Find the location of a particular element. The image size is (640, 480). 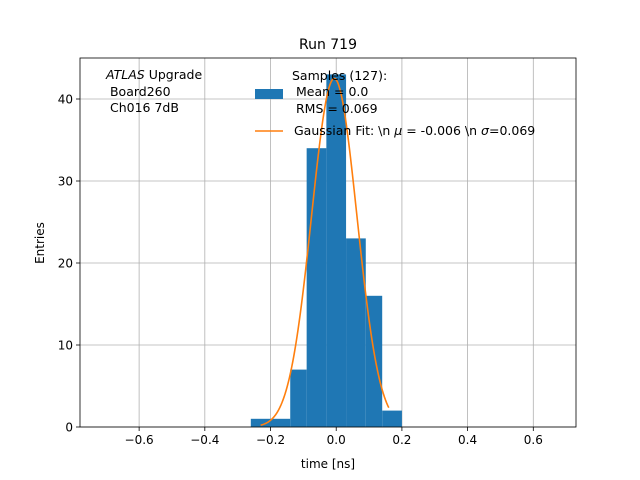

x-tick-label-1: −0.4 is located at coordinates (204, 440).